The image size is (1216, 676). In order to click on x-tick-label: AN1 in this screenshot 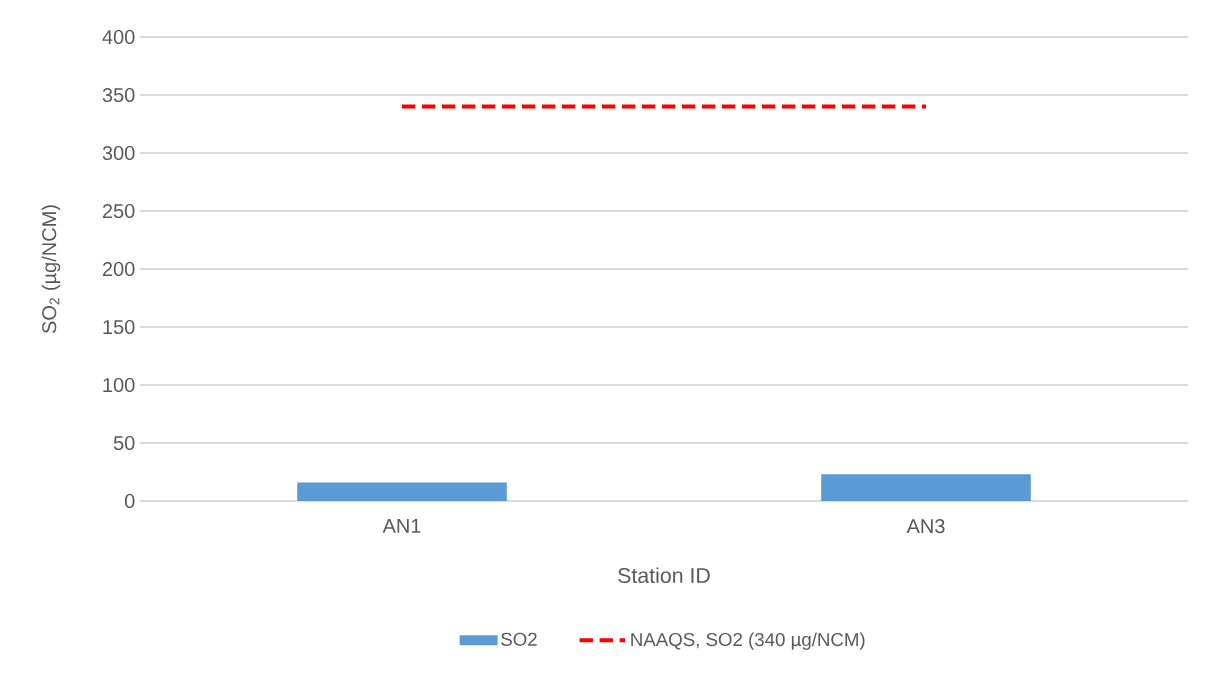, I will do `click(401, 526)`.